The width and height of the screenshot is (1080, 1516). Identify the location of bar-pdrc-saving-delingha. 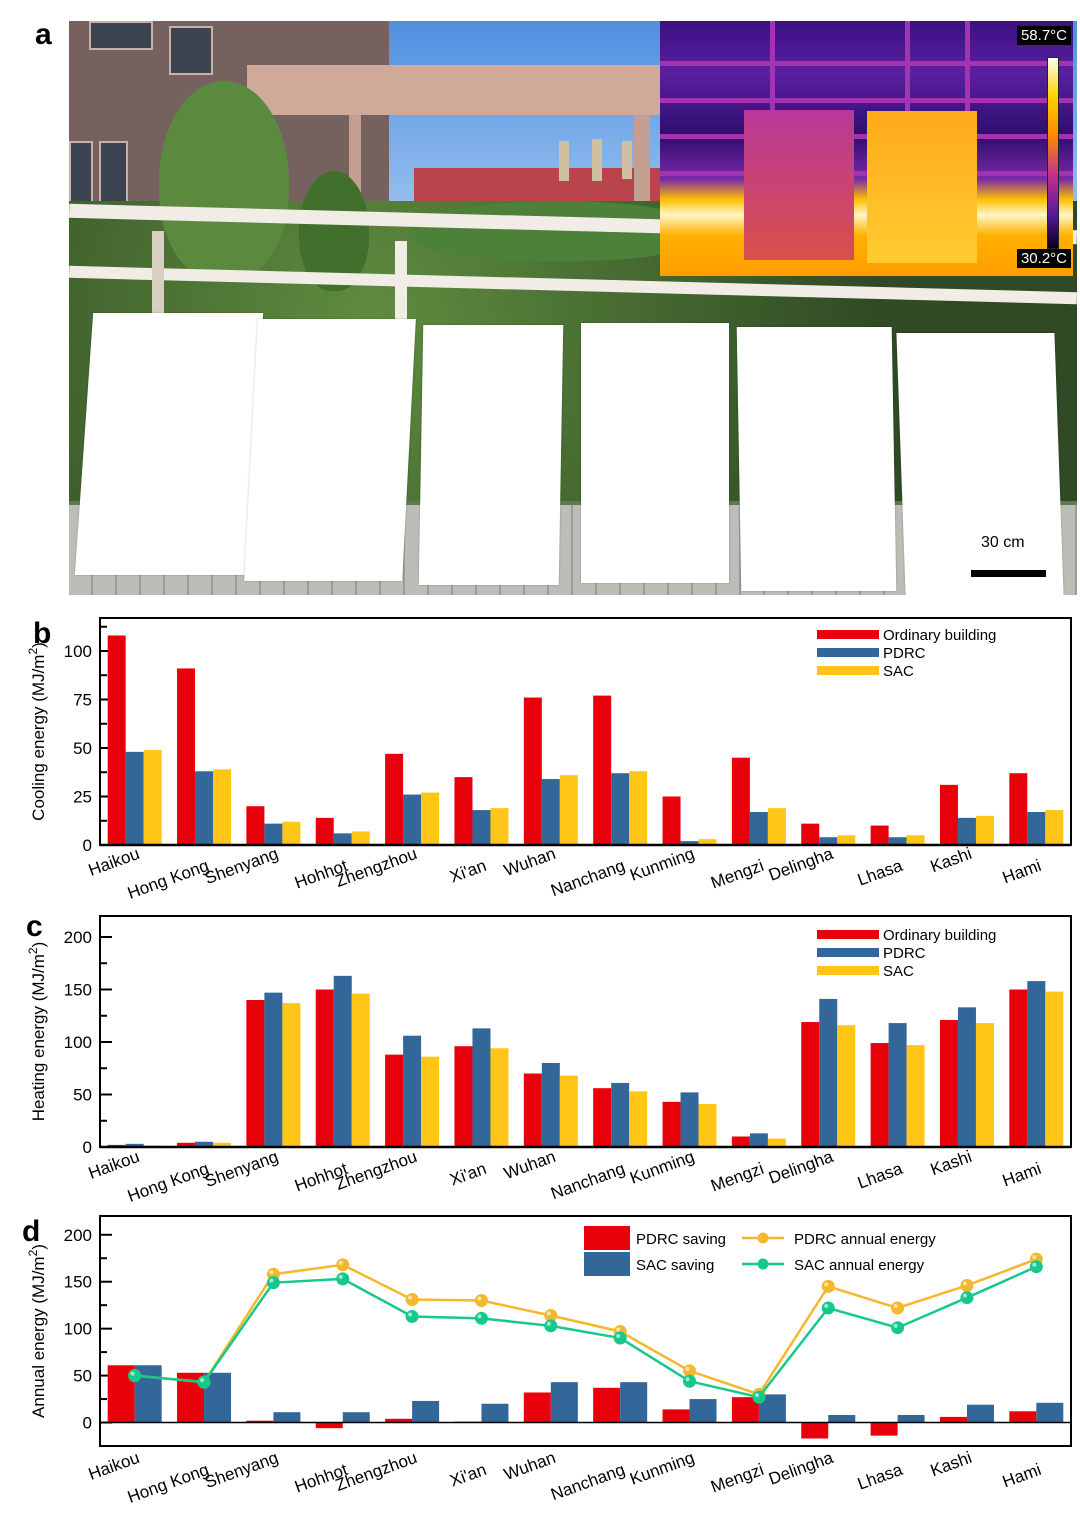
(815, 1430).